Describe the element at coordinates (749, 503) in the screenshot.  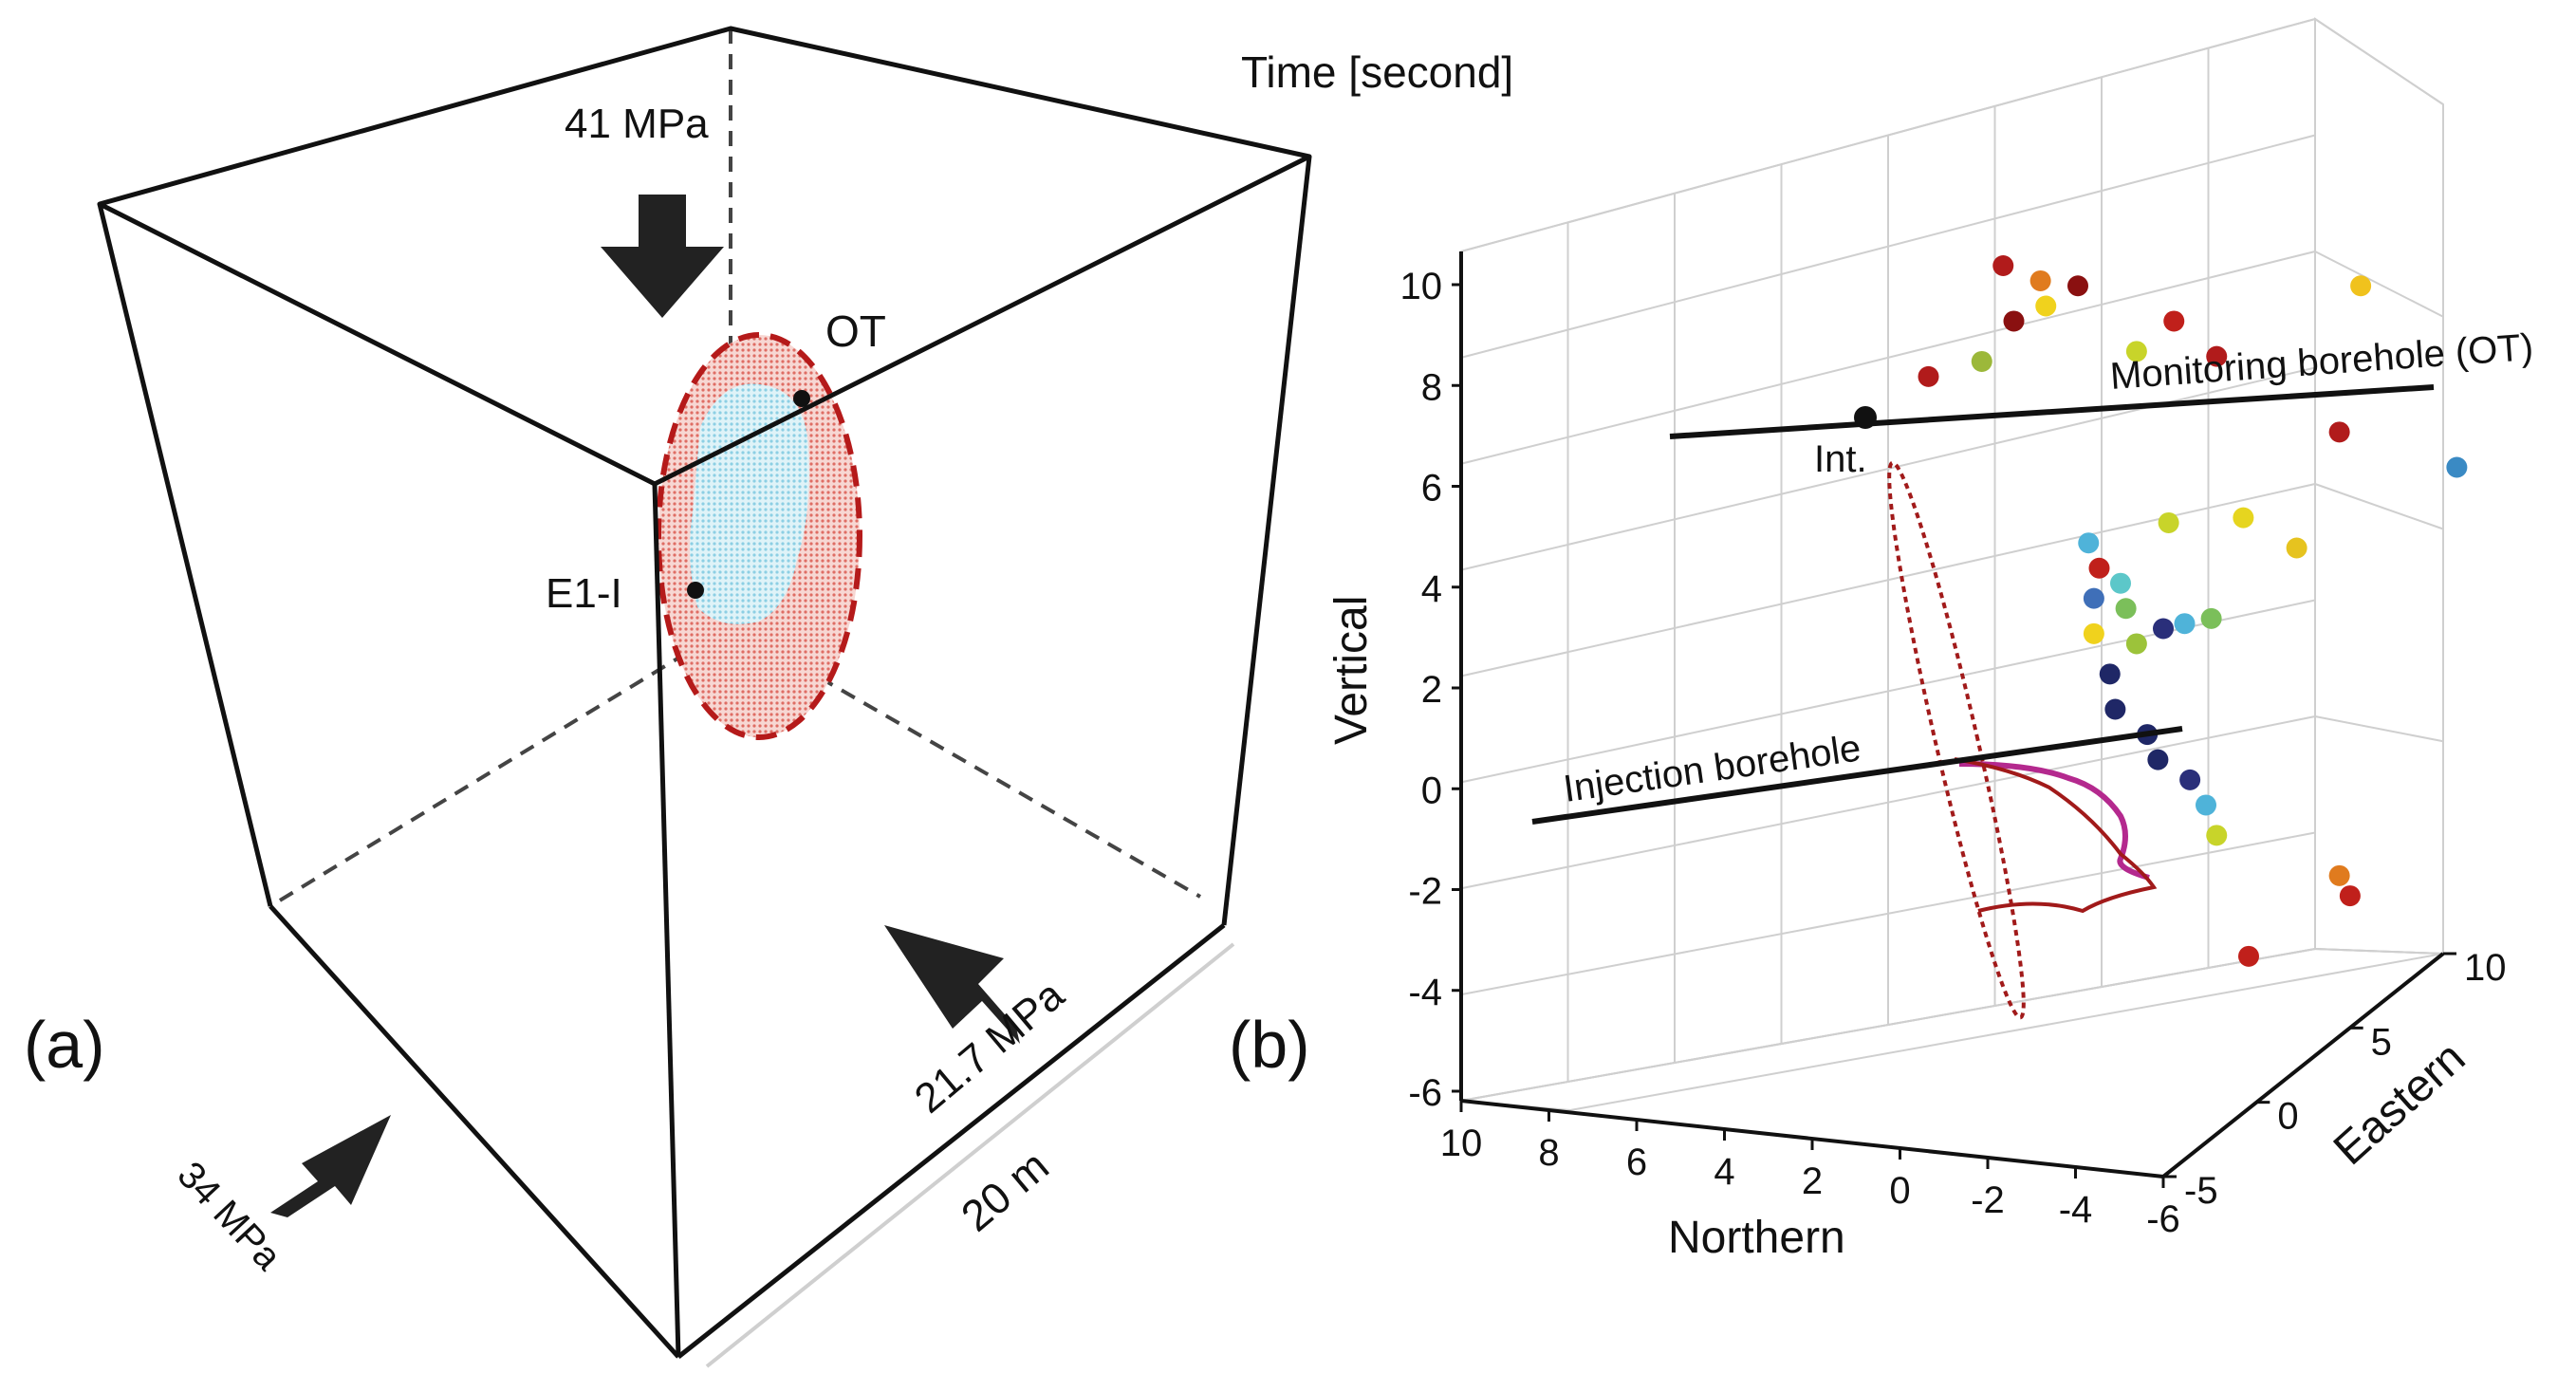
I see `fluid-core` at that location.